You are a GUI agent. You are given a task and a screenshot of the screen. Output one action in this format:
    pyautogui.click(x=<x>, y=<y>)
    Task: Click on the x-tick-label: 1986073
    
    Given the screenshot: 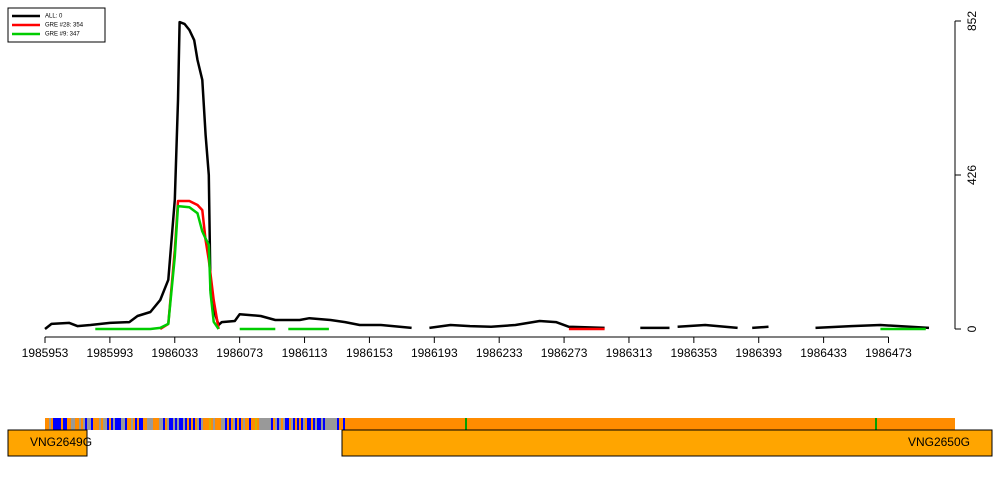 What is the action you would take?
    pyautogui.click(x=239, y=353)
    